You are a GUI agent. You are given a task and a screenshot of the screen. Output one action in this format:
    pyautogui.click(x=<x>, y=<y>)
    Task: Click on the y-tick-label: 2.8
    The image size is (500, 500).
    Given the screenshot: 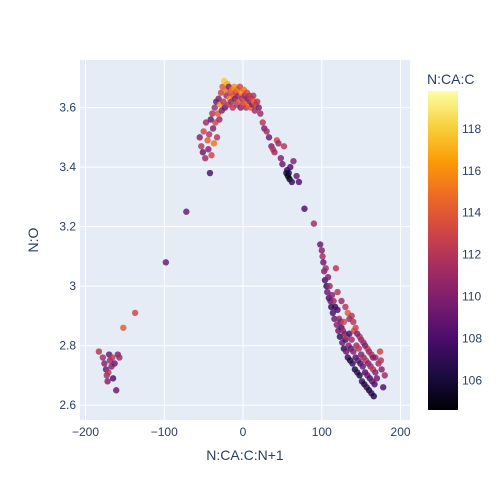 What is the action you would take?
    pyautogui.click(x=67, y=346)
    